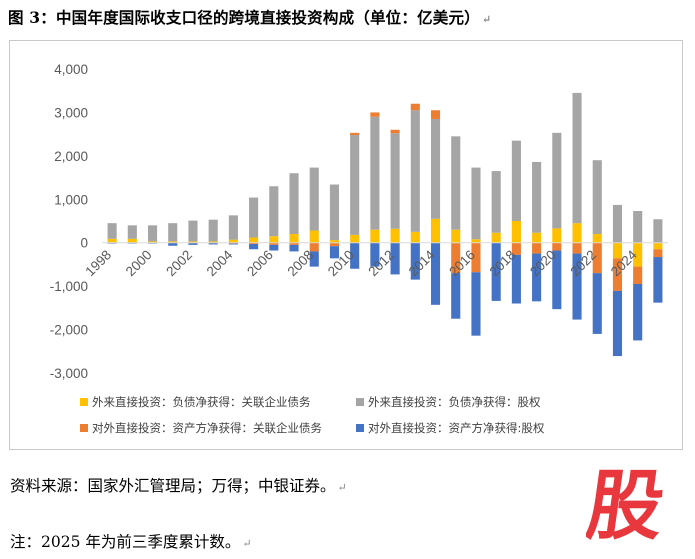 The width and height of the screenshot is (695, 559). Describe the element at coordinates (71, 199) in the screenshot. I see `y-tick-label: 1,000` at that location.